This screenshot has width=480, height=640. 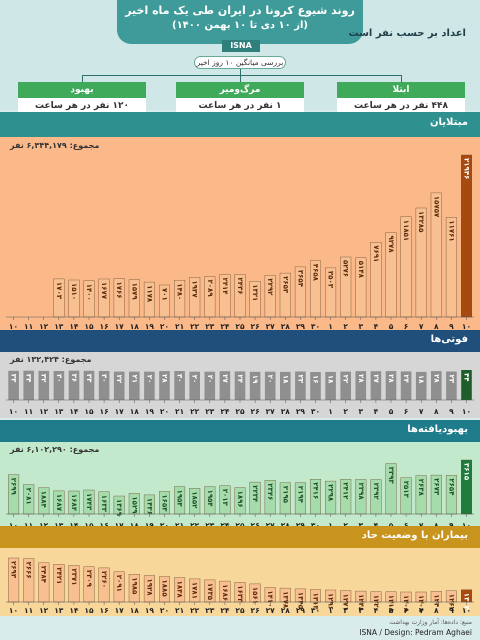 I want to click on data-label: ۲۱۹۵, so click(x=285, y=495).